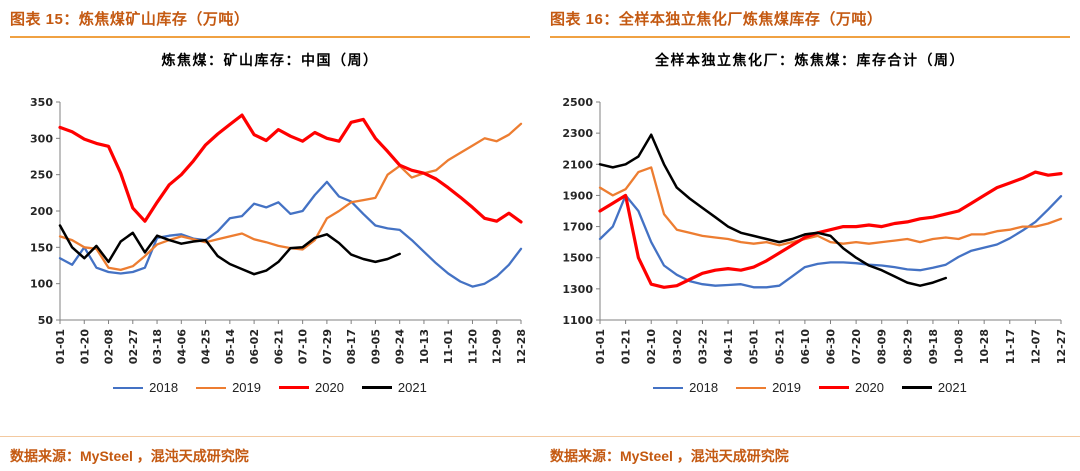 The height and width of the screenshot is (471, 1080). Describe the element at coordinates (805, 347) in the screenshot. I see `x-tick-label: 06-10` at that location.